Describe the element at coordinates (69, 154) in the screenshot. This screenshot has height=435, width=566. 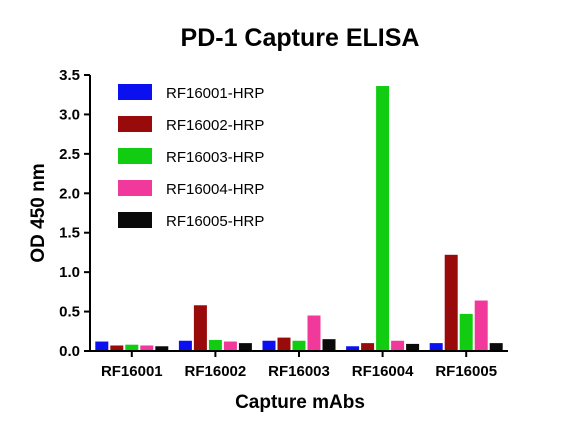
I see `y-tick-label: 2.5` at that location.